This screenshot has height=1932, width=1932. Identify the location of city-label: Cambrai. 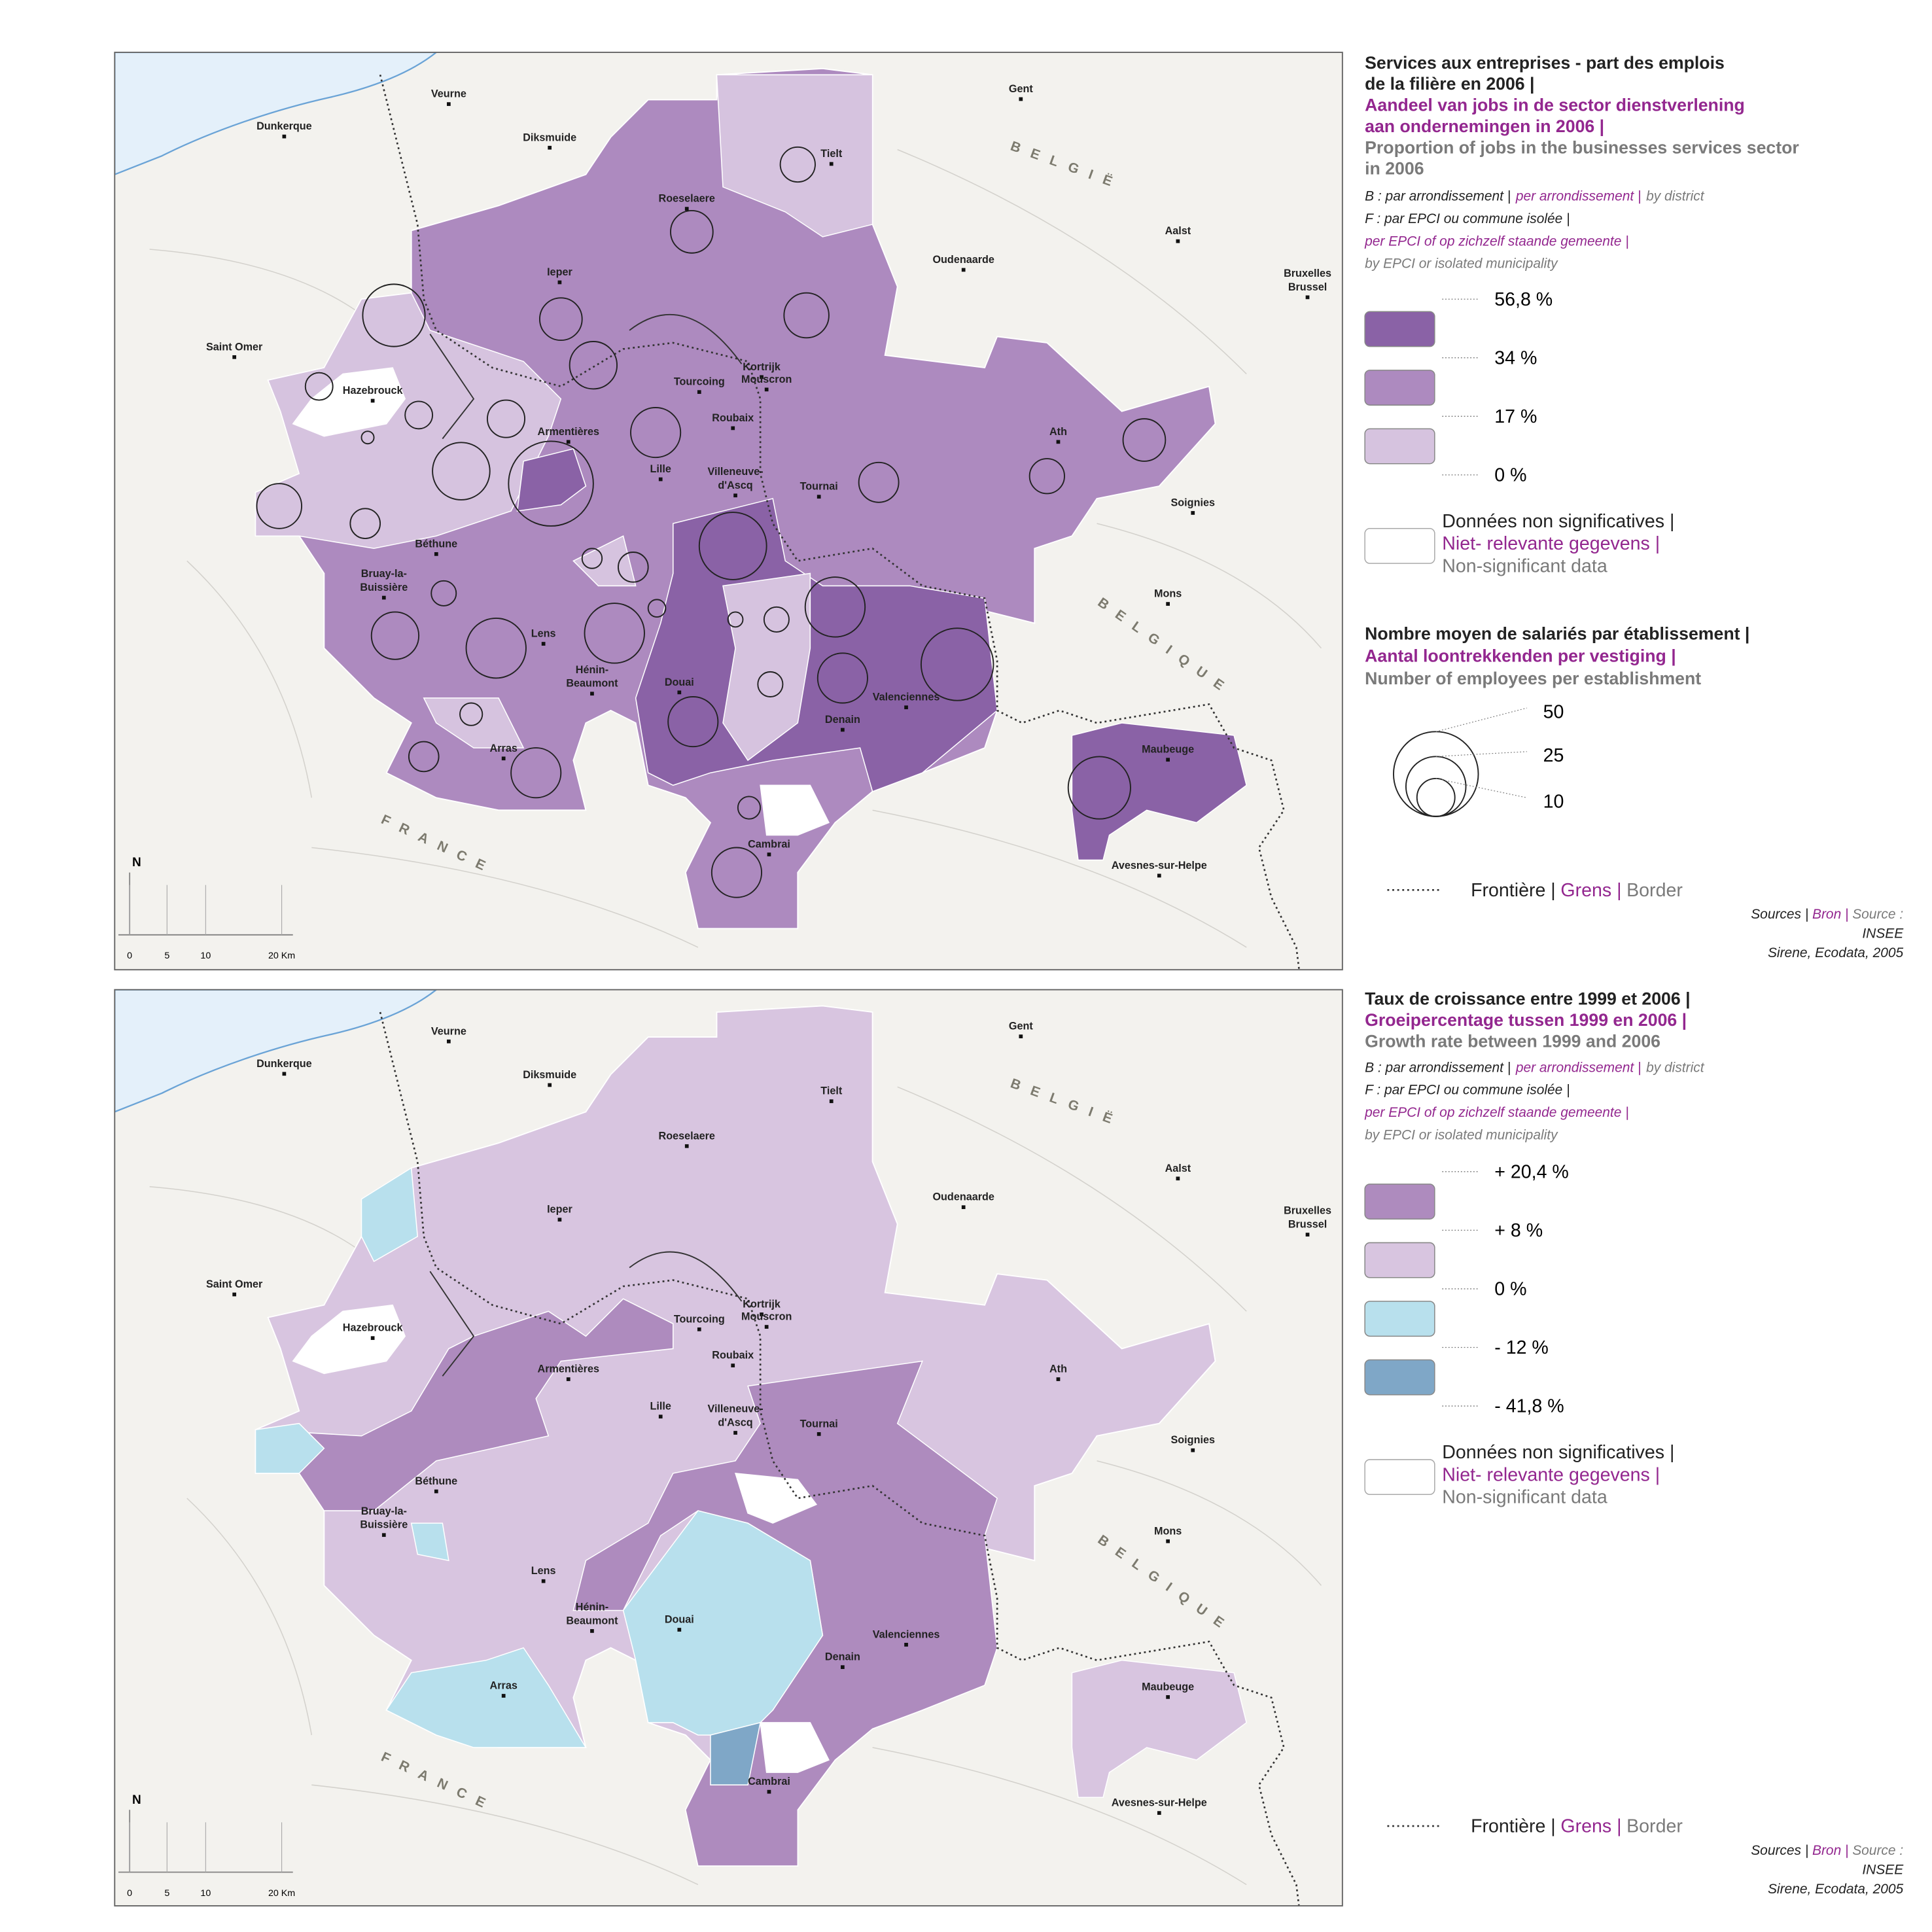
(769, 1781).